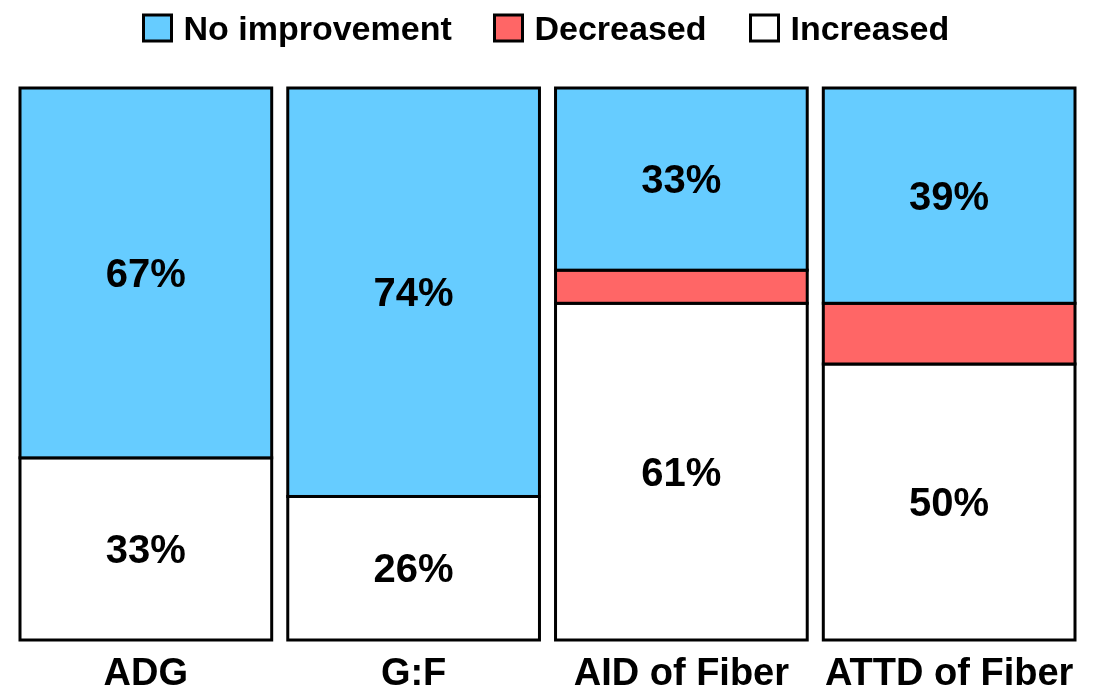 The width and height of the screenshot is (1110, 691). Describe the element at coordinates (681, 471) in the screenshot. I see `data-label: 61%` at that location.